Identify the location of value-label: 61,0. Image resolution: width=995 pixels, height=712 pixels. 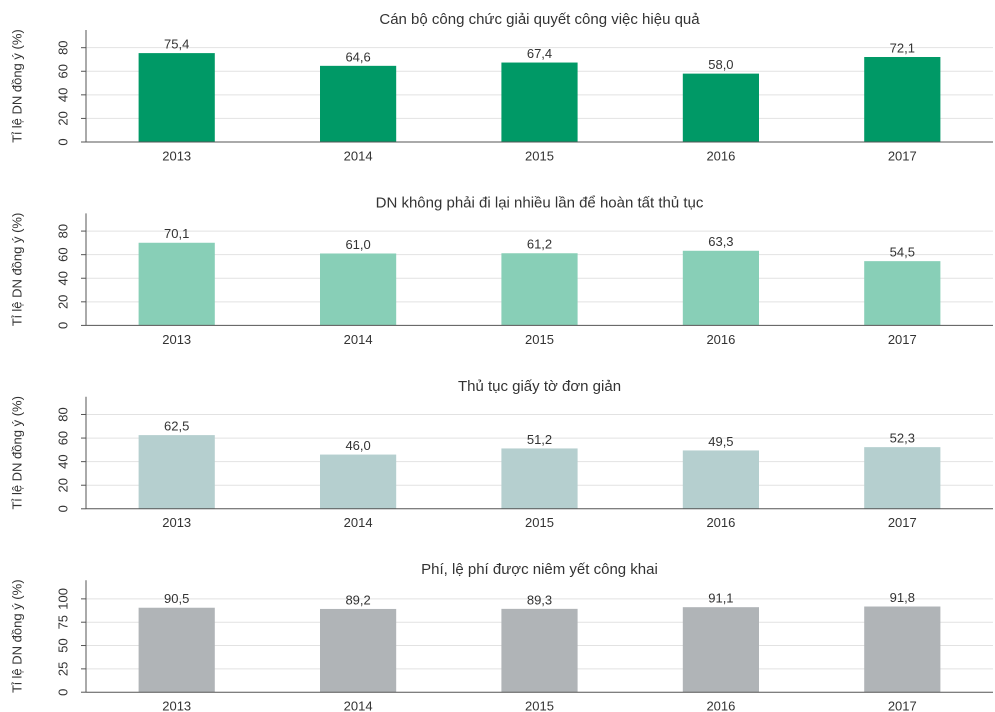
(357, 244).